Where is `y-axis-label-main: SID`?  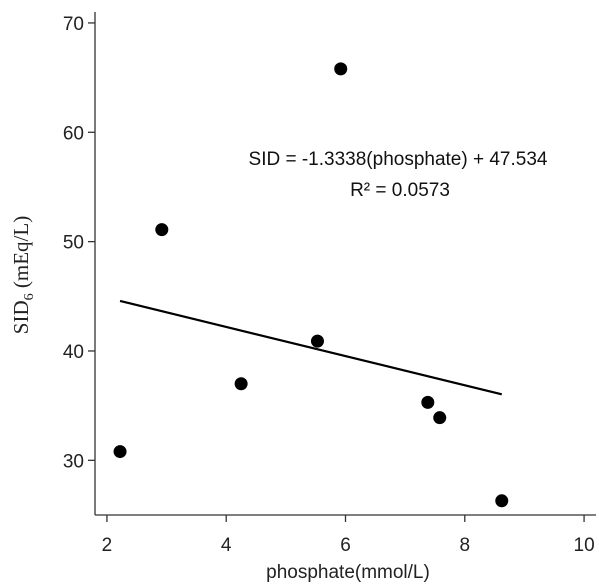 y-axis-label-main: SID is located at coordinates (21, 317).